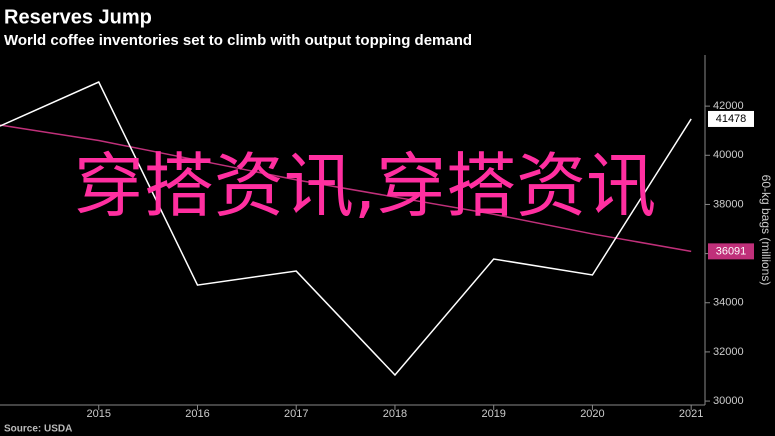 This screenshot has width=775, height=436. Describe the element at coordinates (728, 155) in the screenshot. I see `y-tick-label: 40000` at that location.